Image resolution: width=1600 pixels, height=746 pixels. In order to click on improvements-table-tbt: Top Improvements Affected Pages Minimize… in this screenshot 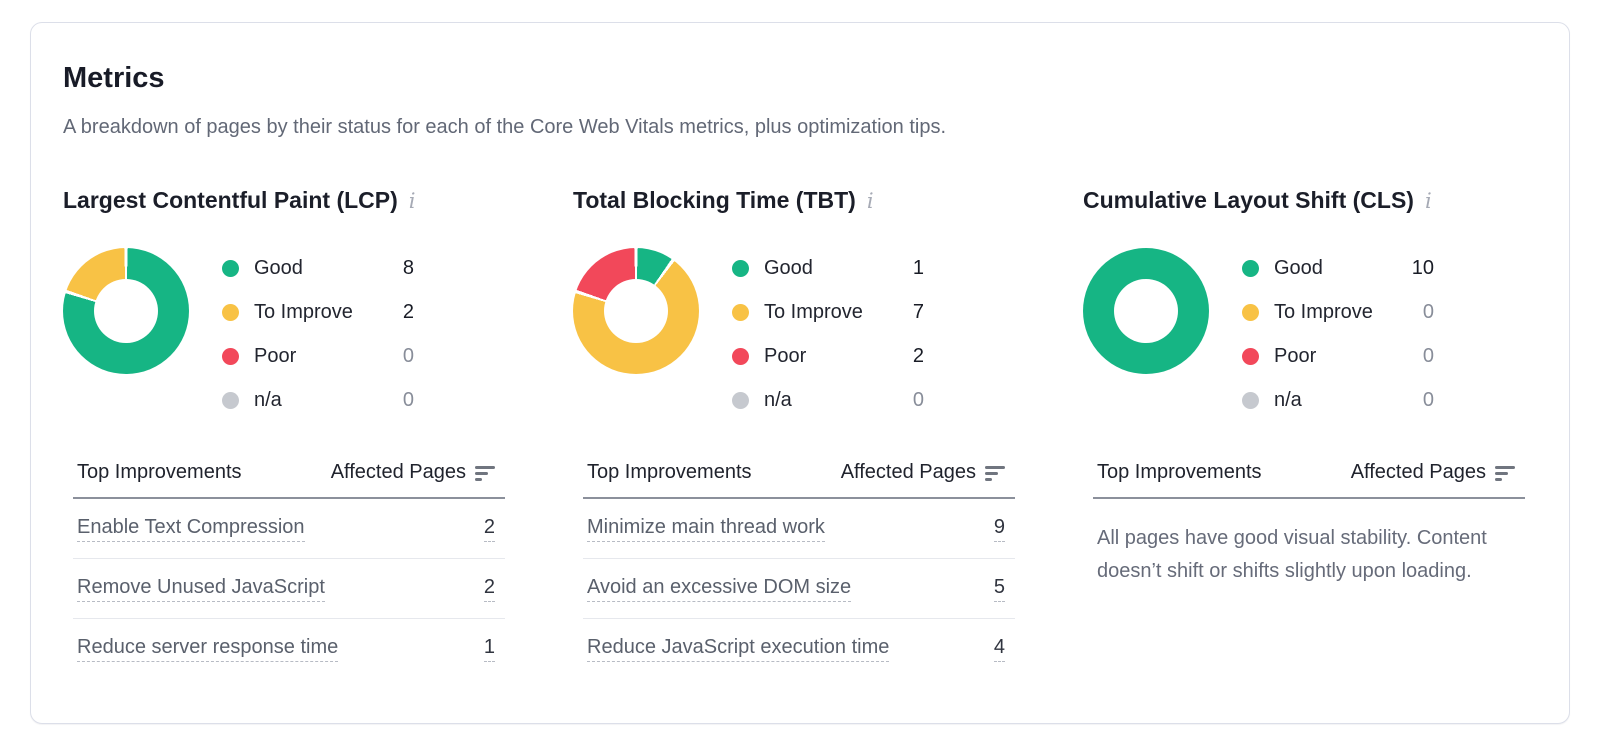, I will do `click(799, 567)`.